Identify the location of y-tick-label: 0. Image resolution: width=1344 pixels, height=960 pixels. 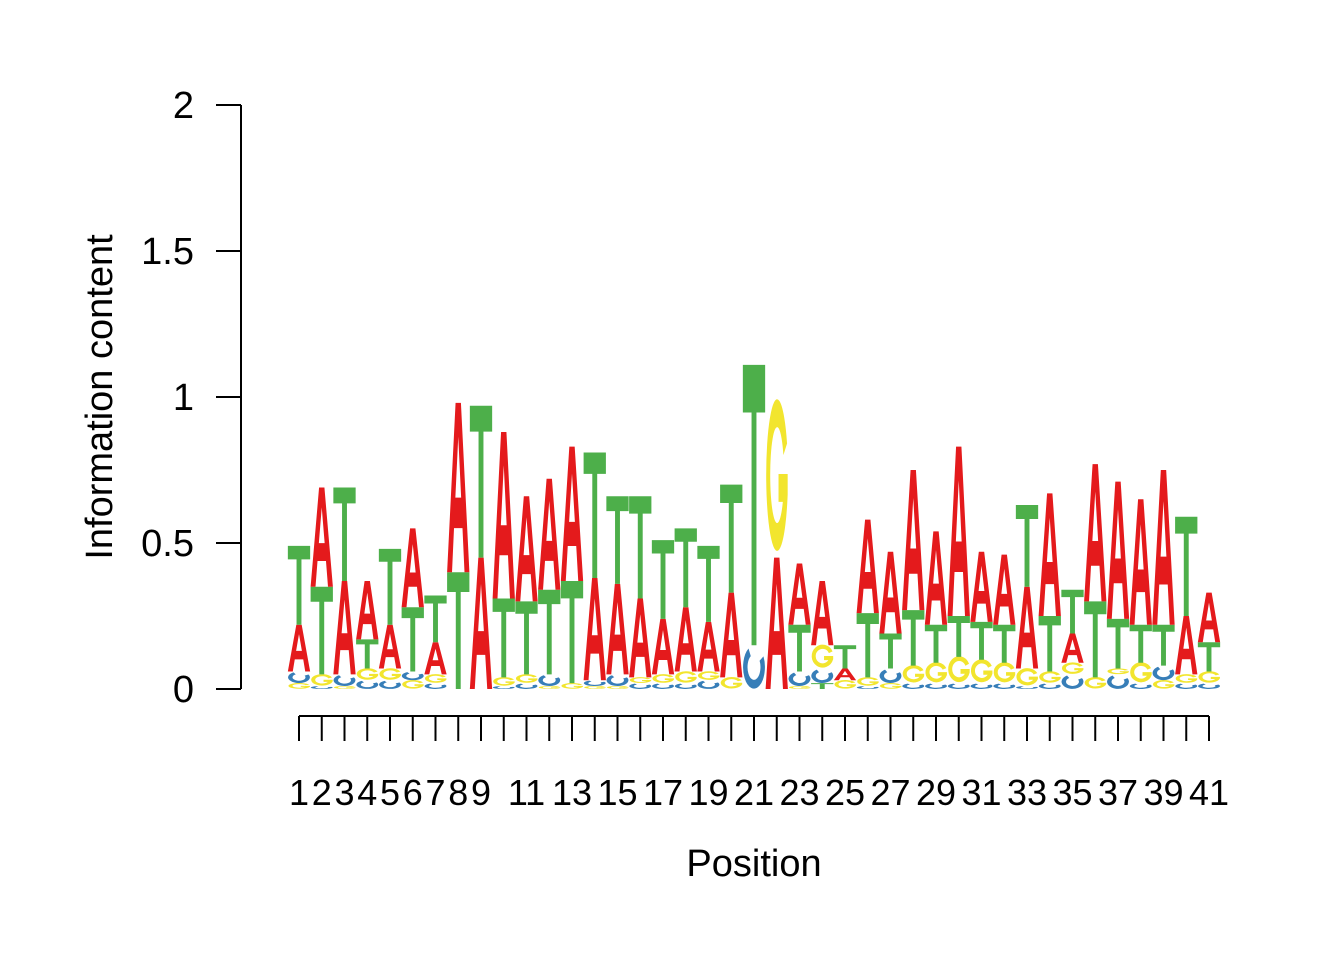
(183, 690).